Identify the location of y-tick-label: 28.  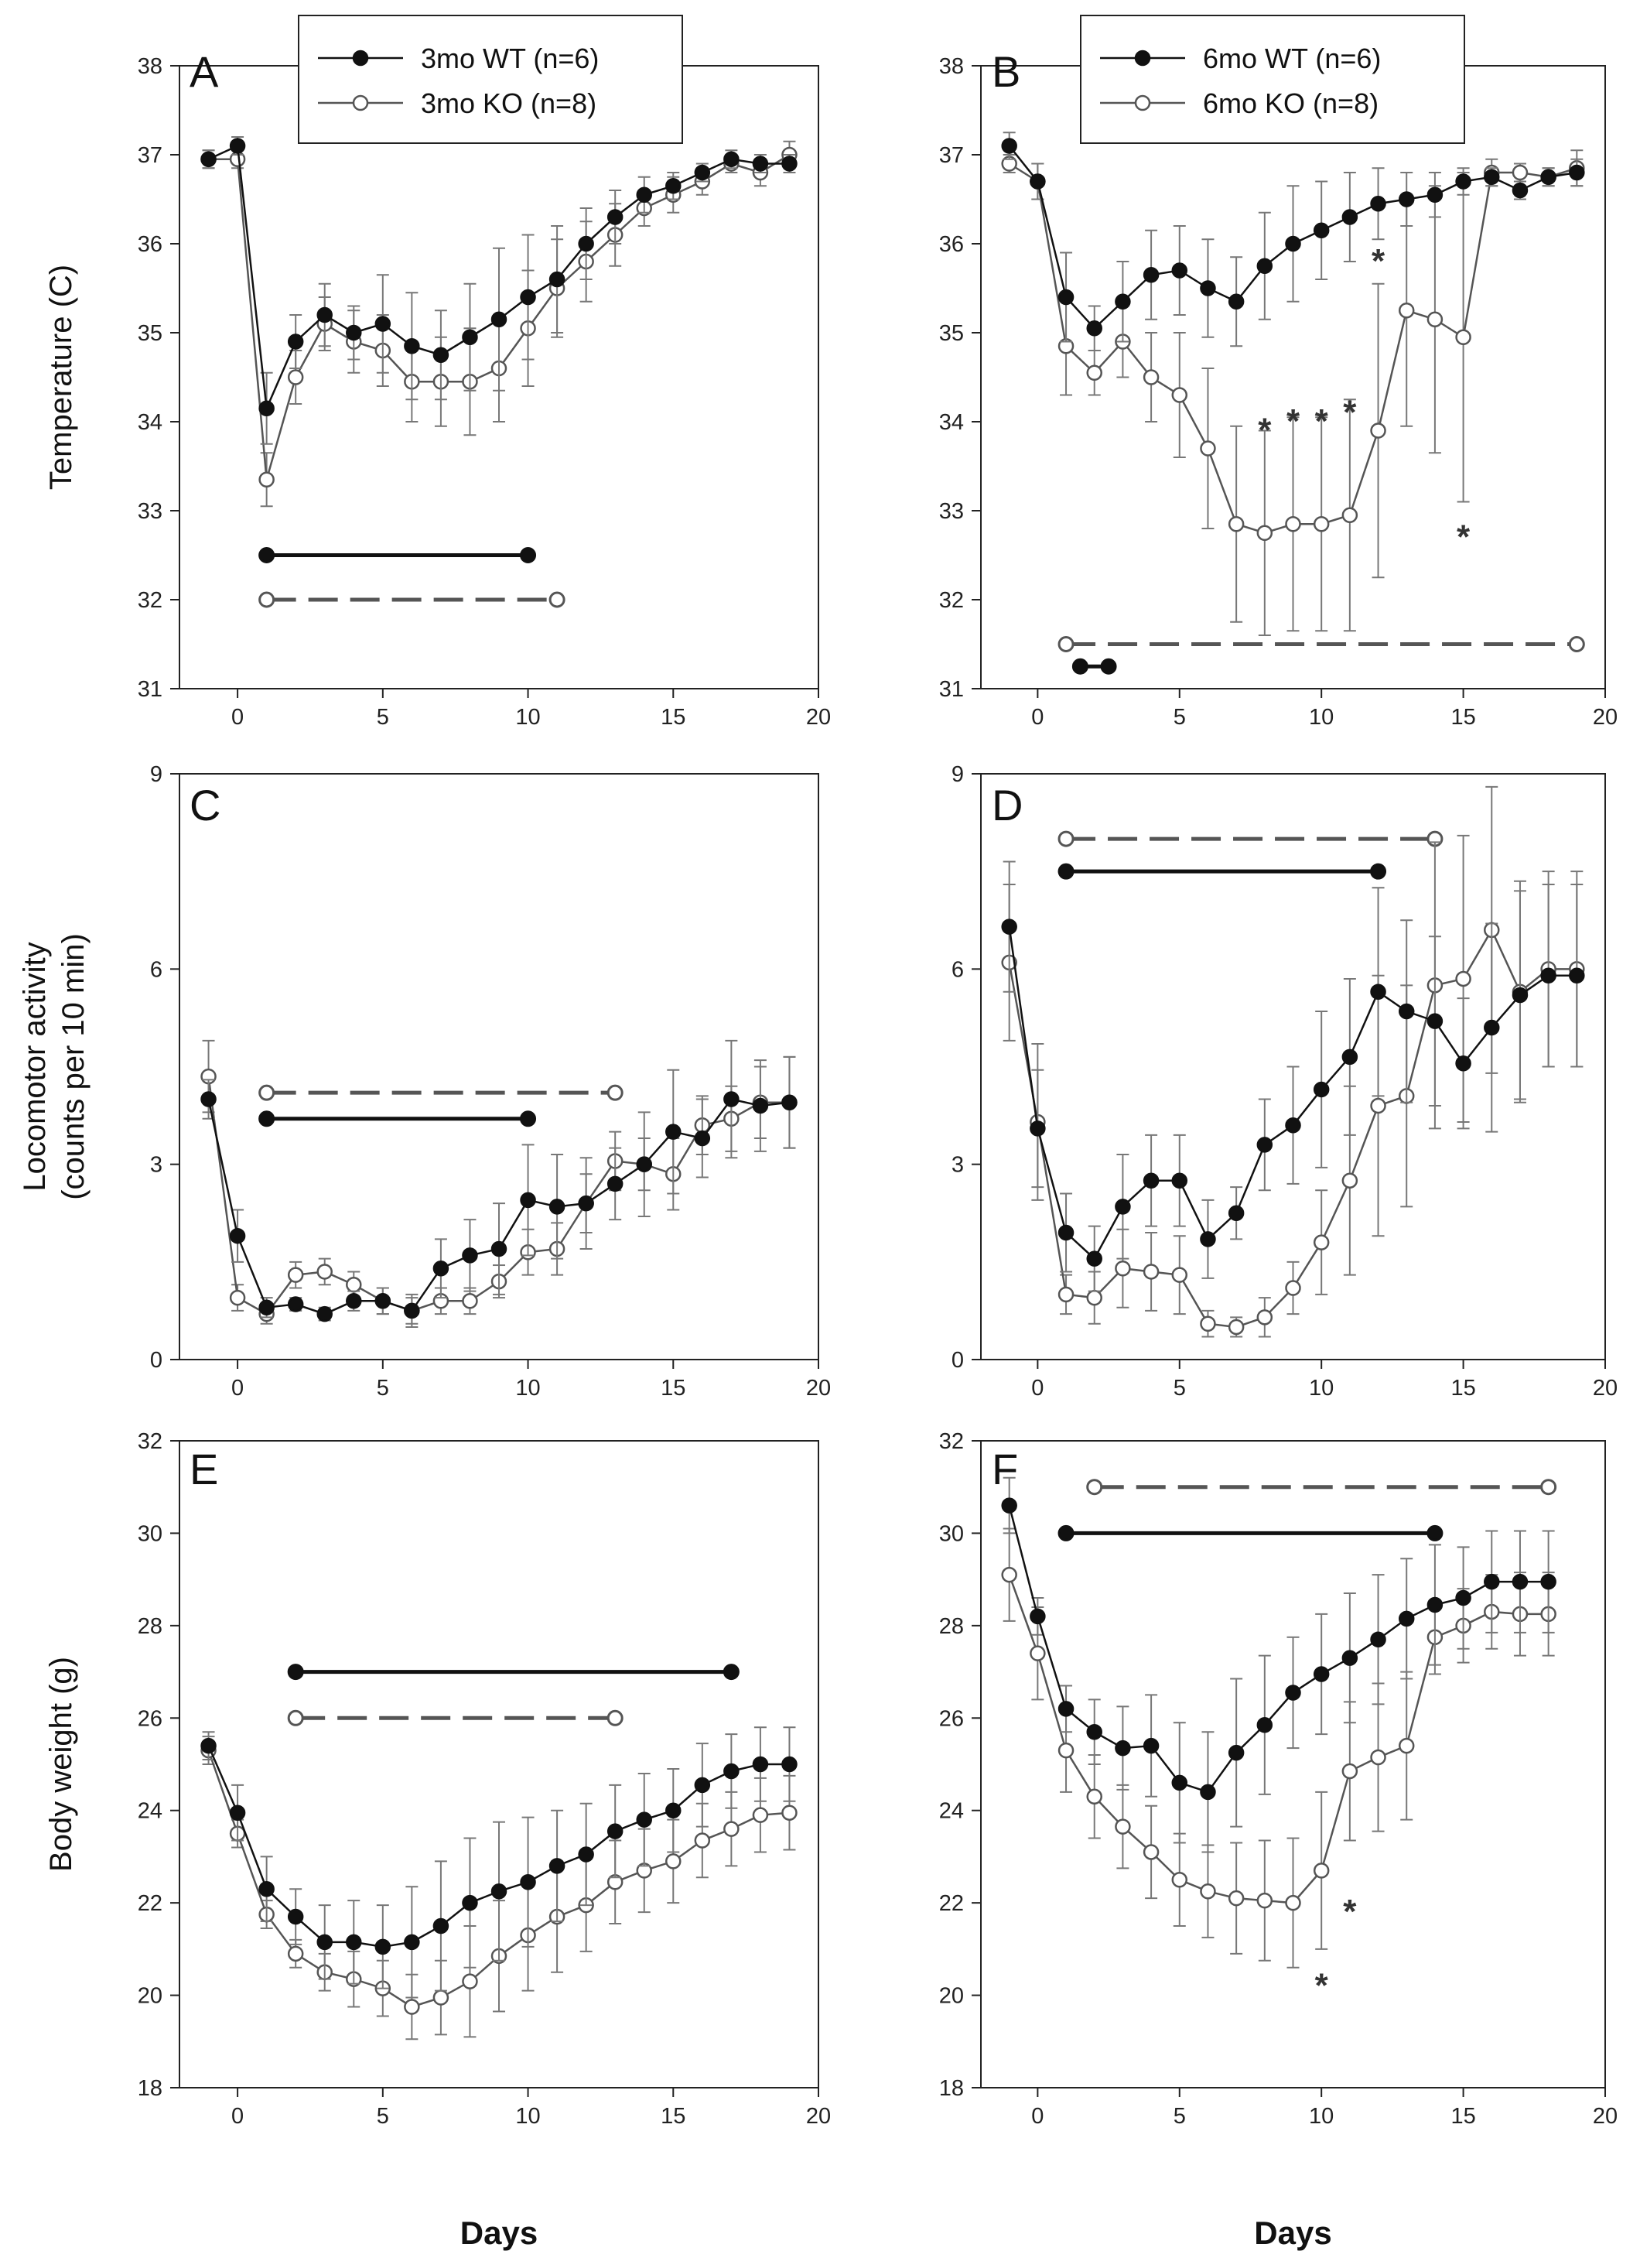
(150, 1626).